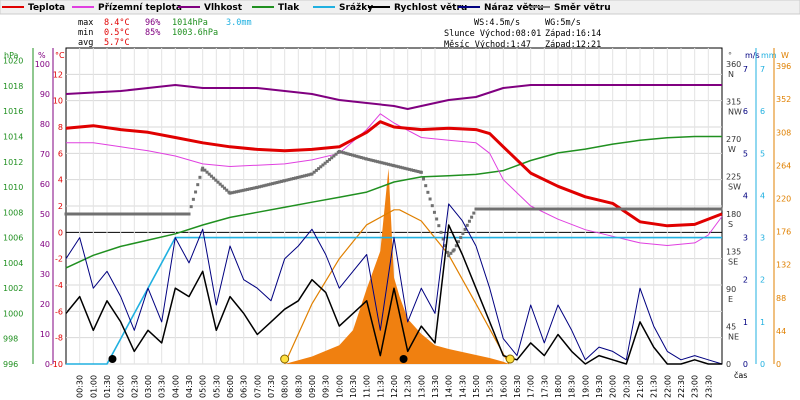 The width and height of the screenshot is (800, 400). What do you see at coordinates (745, 69) in the screenshot?
I see `speed-tick: 7` at bounding box center [745, 69].